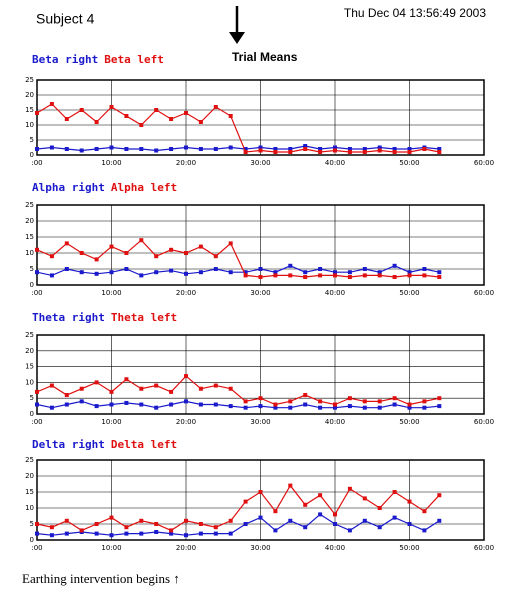  What do you see at coordinates (144, 187) in the screenshot?
I see `legend-entry: Alpha left` at bounding box center [144, 187].